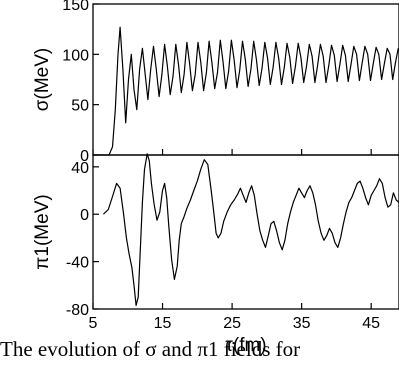  What do you see at coordinates (80, 106) in the screenshot?
I see `sigma-y-tick-label: 50` at bounding box center [80, 106].